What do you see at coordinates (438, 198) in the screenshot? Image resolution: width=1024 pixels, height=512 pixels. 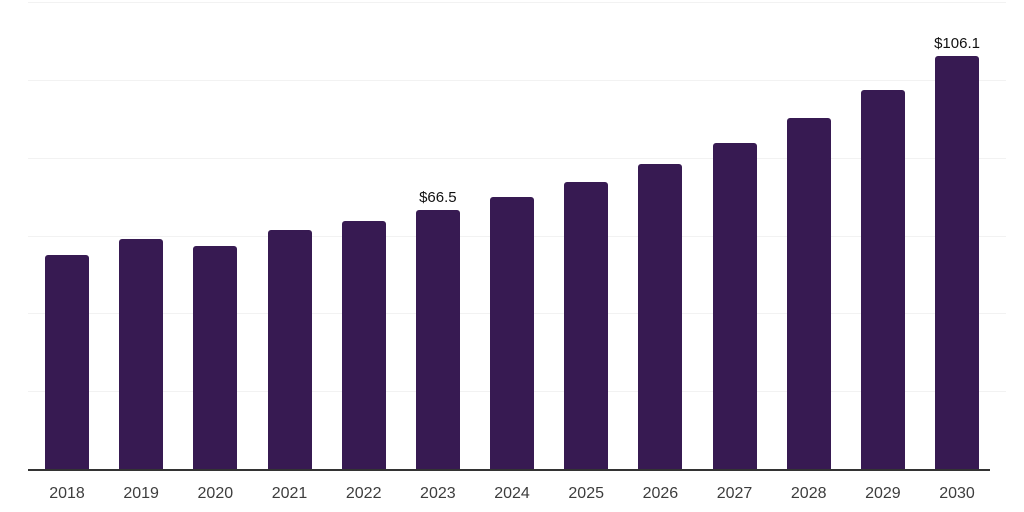 I see `bar-value-label-2023: $66.5` at bounding box center [438, 198].